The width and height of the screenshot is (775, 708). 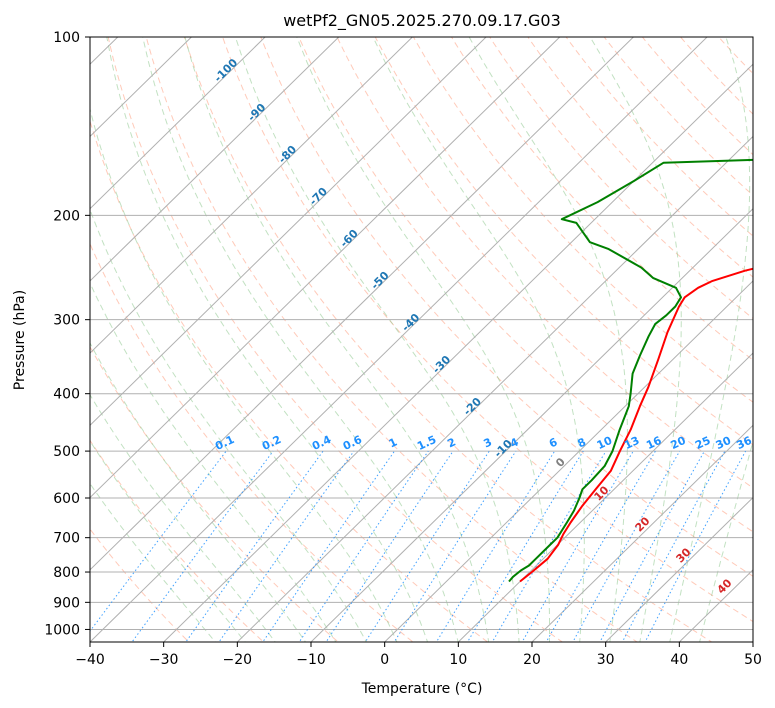 I want to click on temperature-line, so click(x=636, y=425).